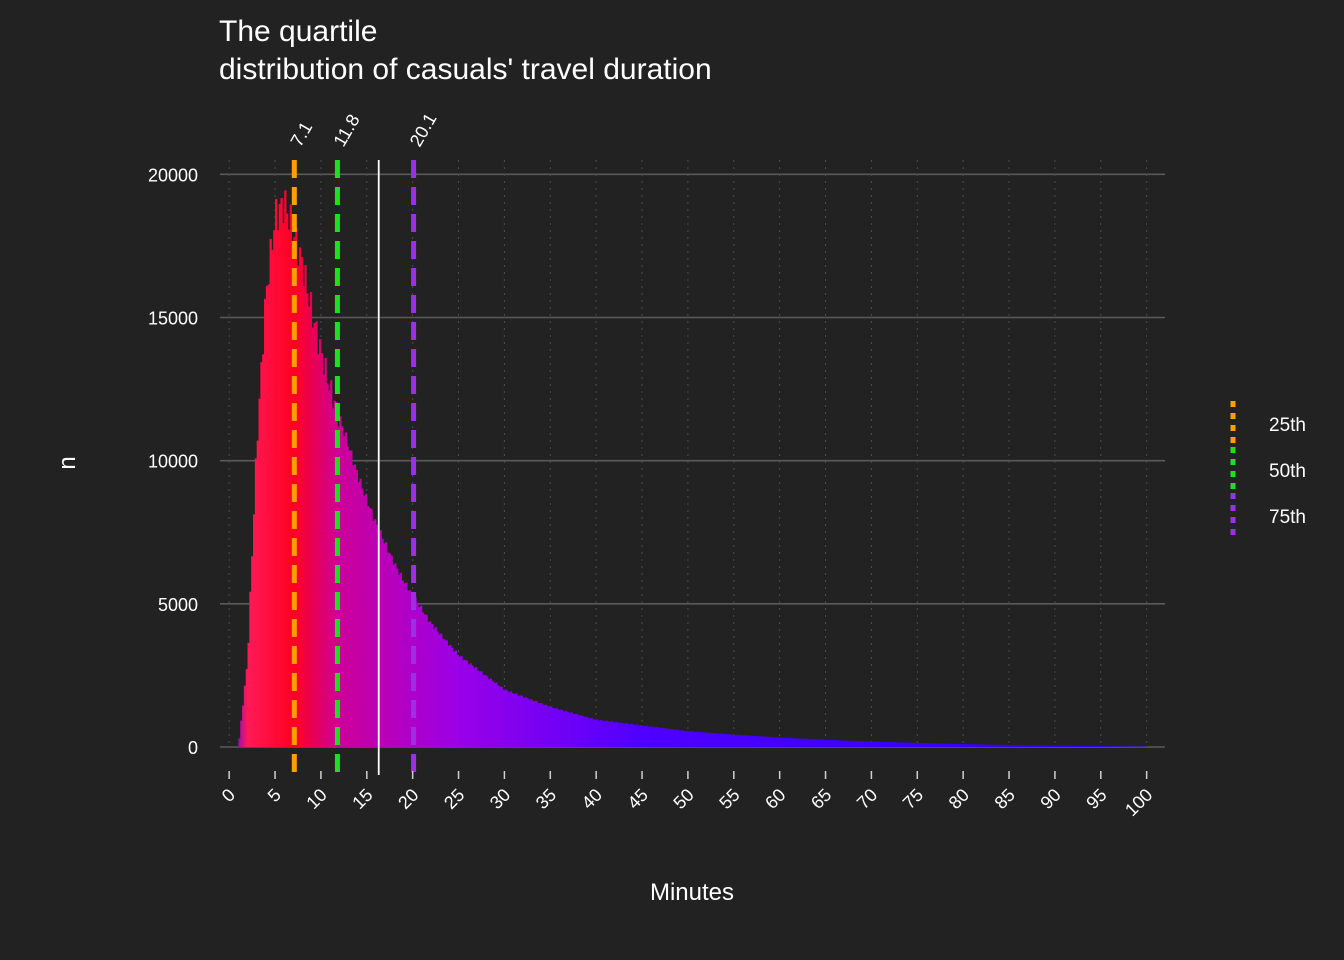 The image size is (1344, 960). Describe the element at coordinates (228, 795) in the screenshot. I see `x-tick-label: 0` at that location.